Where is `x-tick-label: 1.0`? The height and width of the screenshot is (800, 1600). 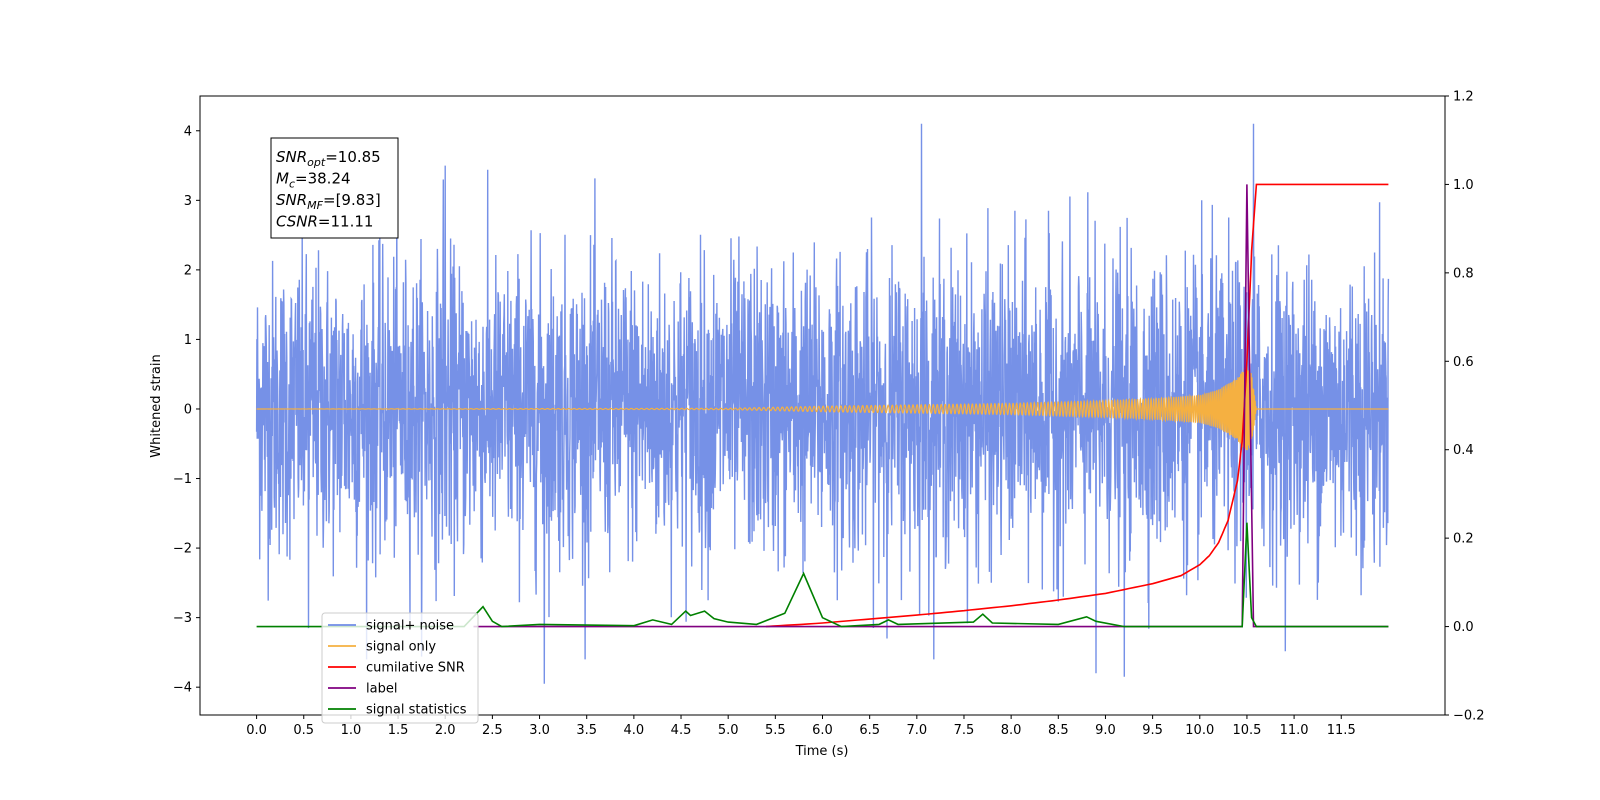
x-tick-label: 1.0 is located at coordinates (351, 730).